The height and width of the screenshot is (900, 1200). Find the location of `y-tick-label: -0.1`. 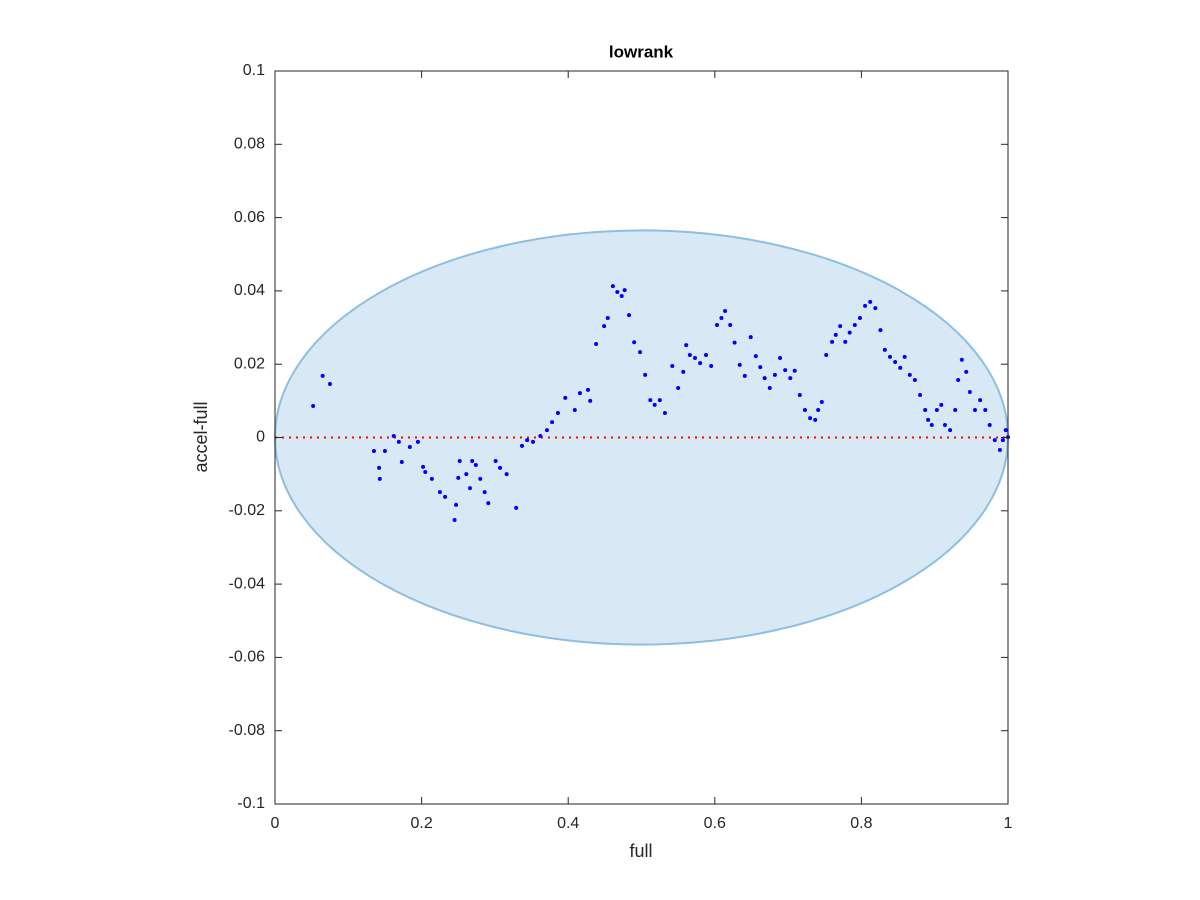

y-tick-label: -0.1 is located at coordinates (251, 803).